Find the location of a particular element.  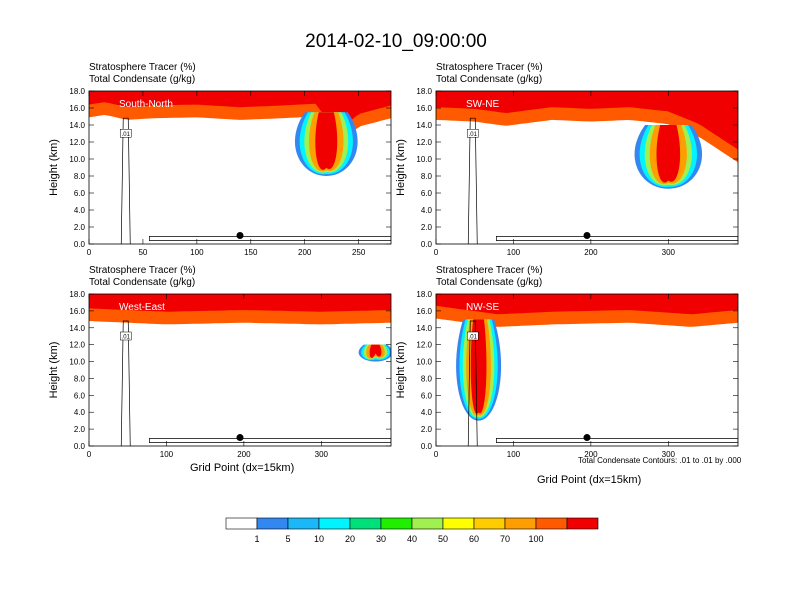

colorbar: 1 5 10 20 30 40 50 60 70 100 is located at coordinates (412, 530).